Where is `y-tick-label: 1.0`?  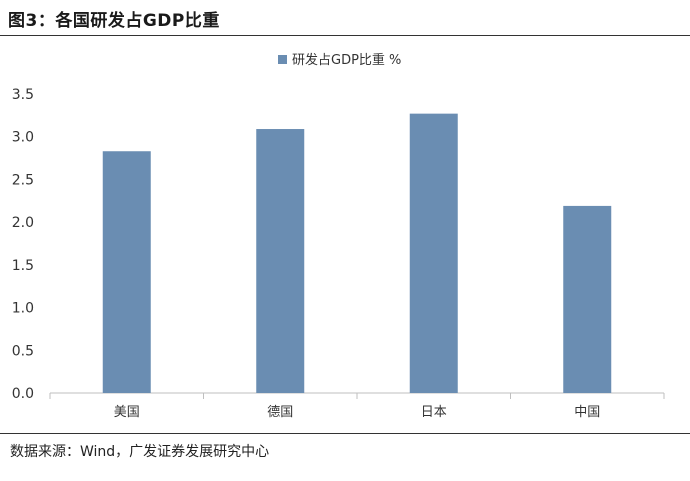
y-tick-label: 1.0 is located at coordinates (23, 309).